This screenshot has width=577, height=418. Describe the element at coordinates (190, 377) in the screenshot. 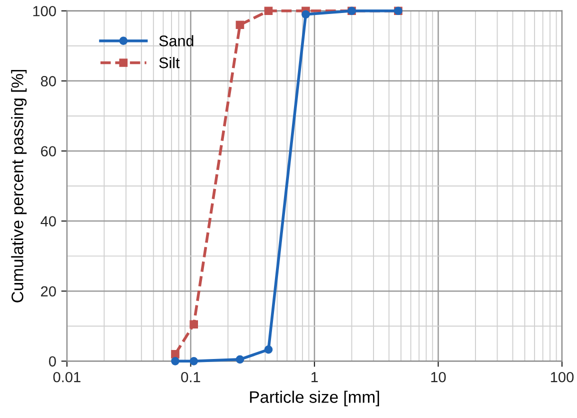

I see `x-tick-label: 0.1` at that location.